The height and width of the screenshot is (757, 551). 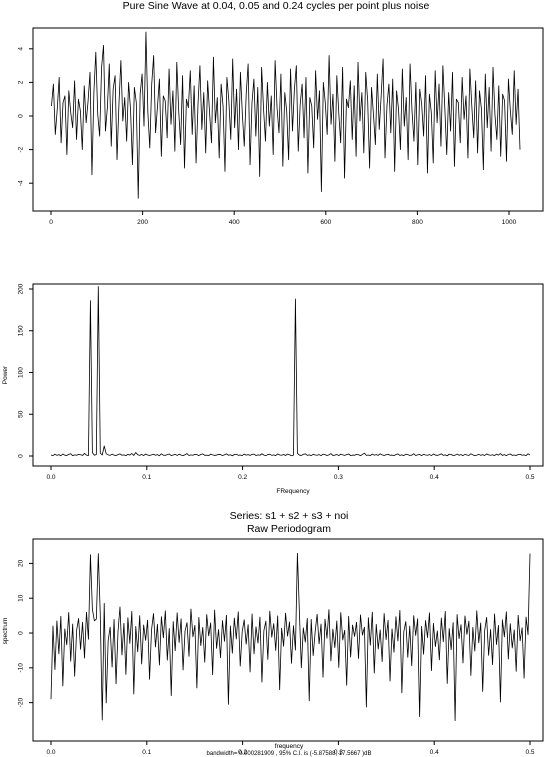 What do you see at coordinates (21, 330) in the screenshot?
I see `plot-2-y-tick-label: 150` at bounding box center [21, 330].